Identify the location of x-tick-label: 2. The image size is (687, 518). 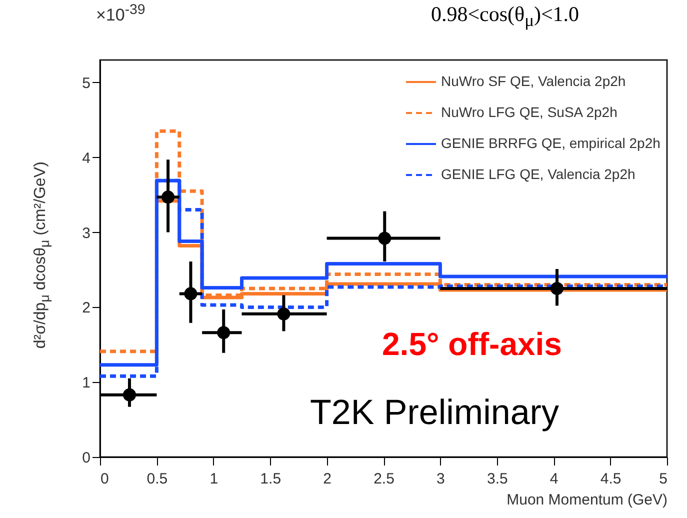
(327, 479).